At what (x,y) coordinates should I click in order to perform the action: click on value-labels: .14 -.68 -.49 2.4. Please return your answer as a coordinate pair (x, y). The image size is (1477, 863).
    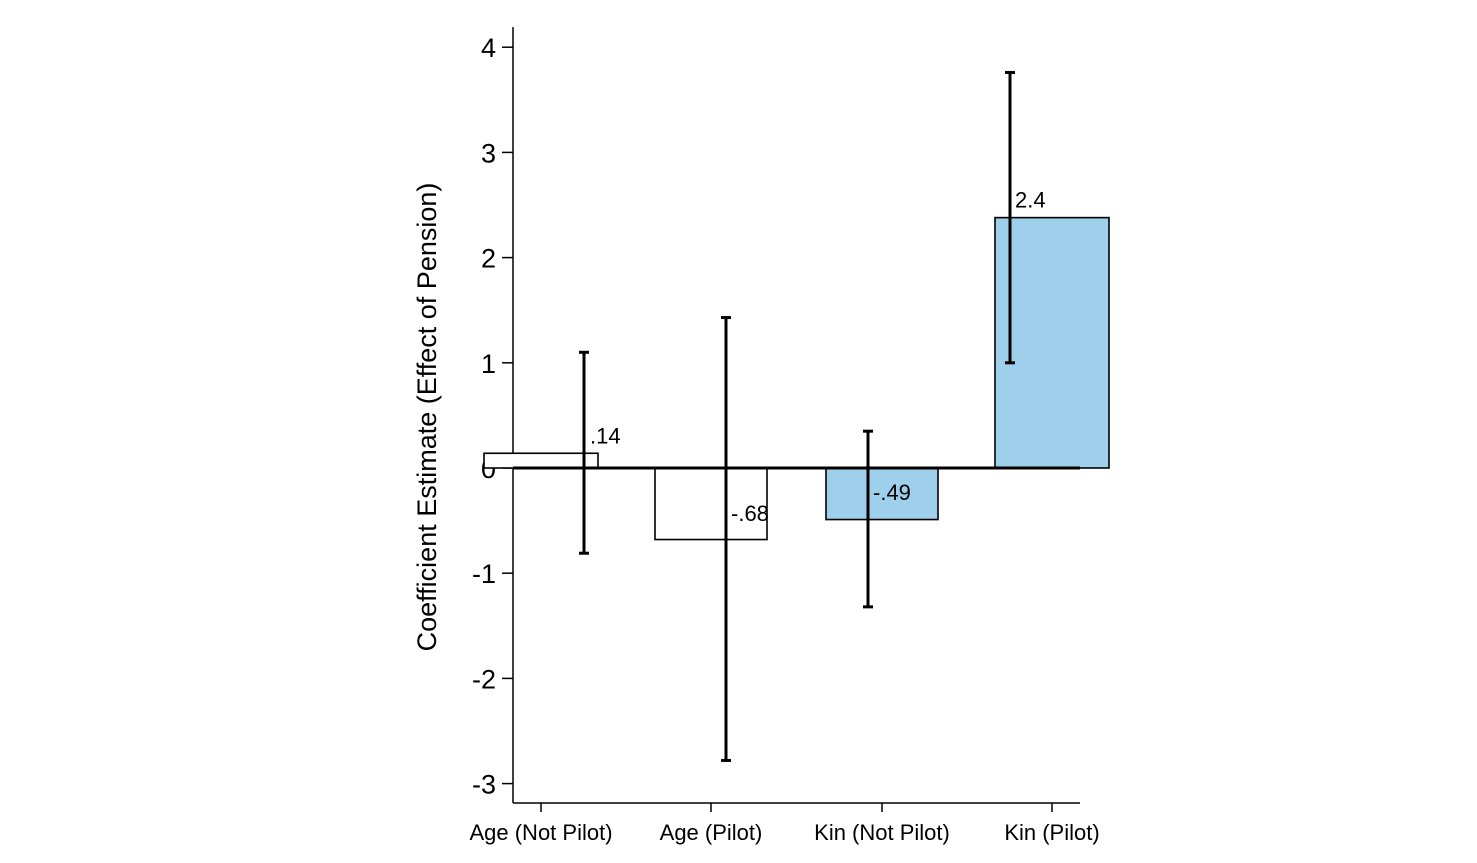
    Looking at the image, I should click on (818, 357).